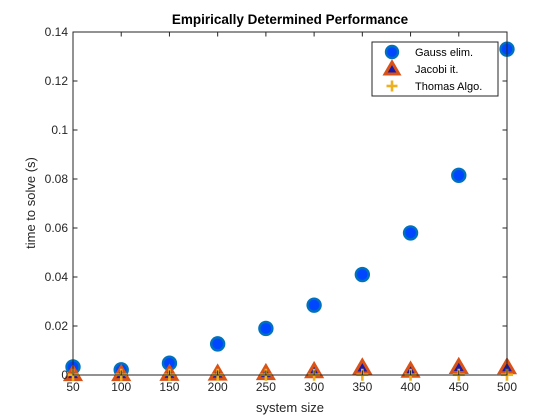 Image resolution: width=560 pixels, height=420 pixels. Describe the element at coordinates (121, 387) in the screenshot. I see `x-tick-label: 100` at that location.